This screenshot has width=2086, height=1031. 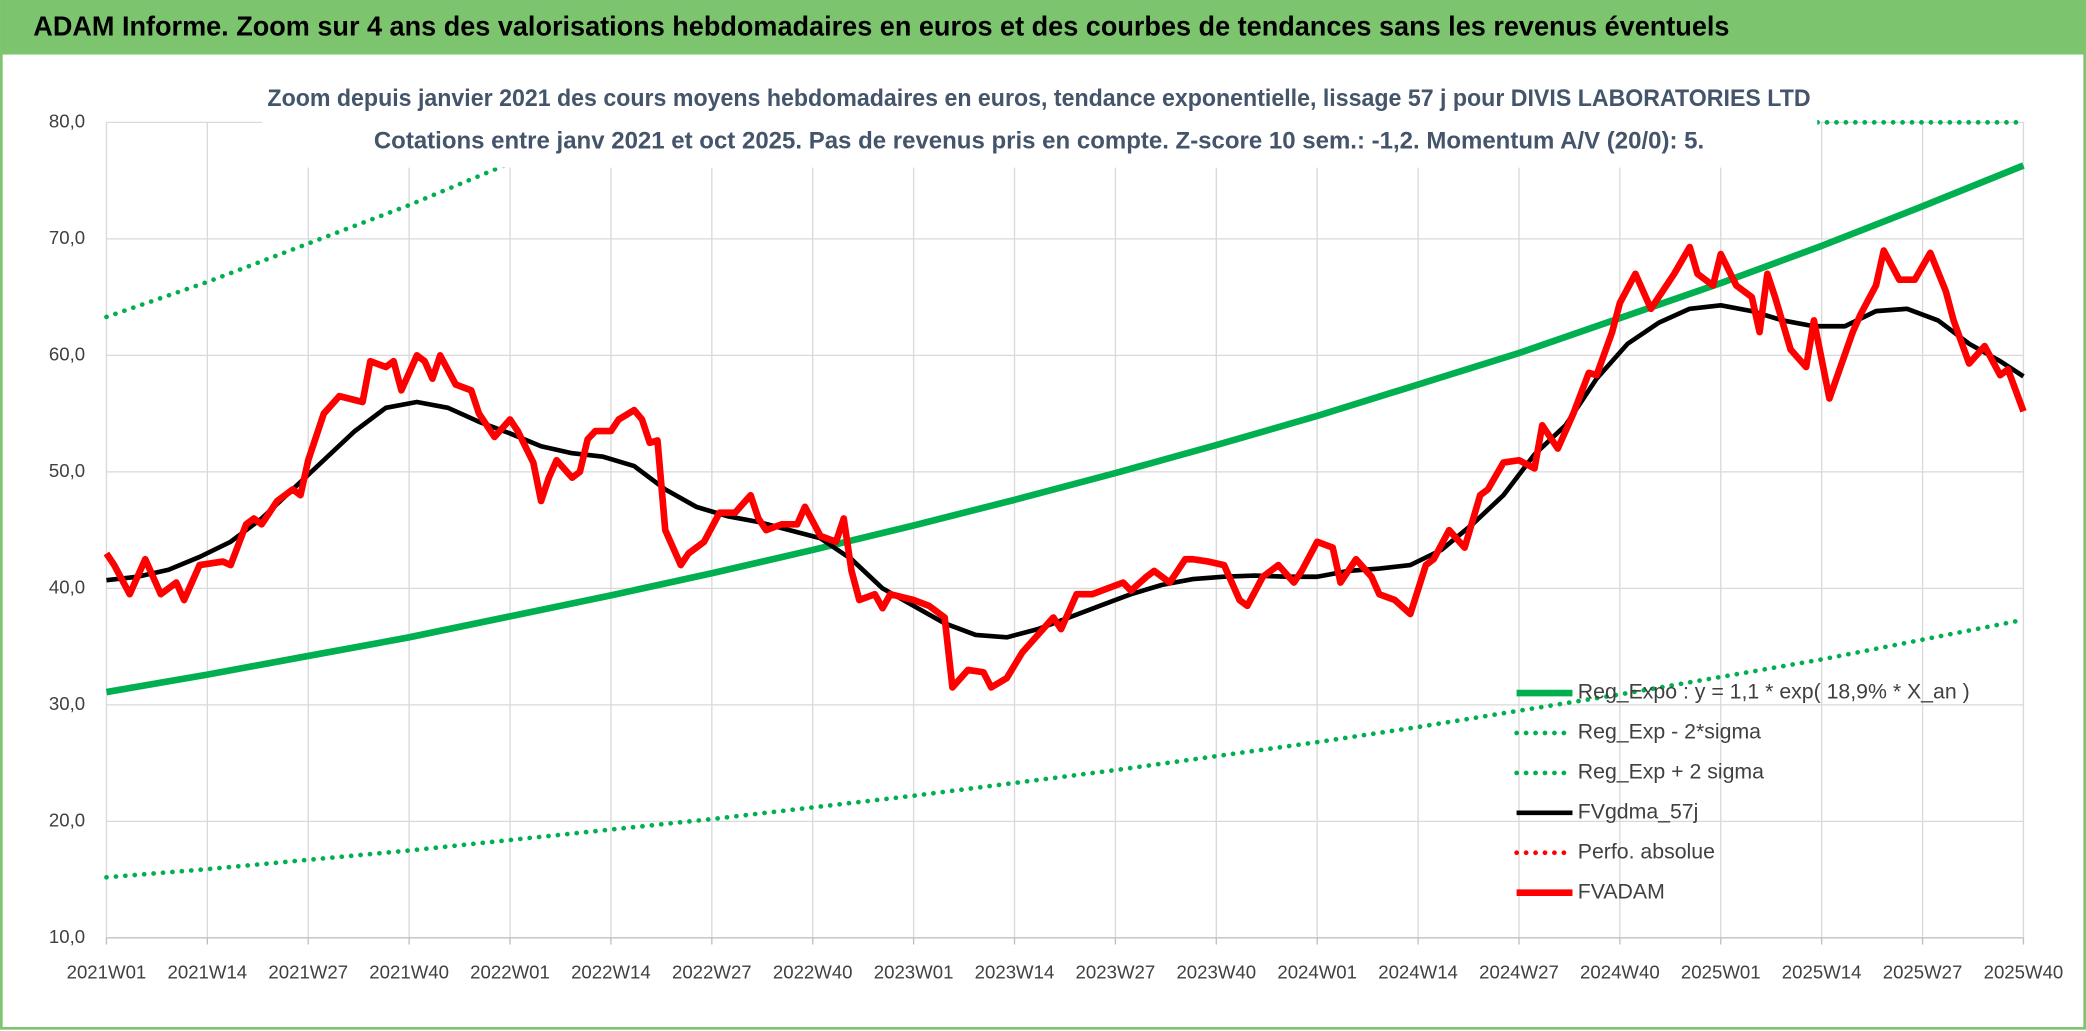 What do you see at coordinates (813, 972) in the screenshot?
I see `x-tick-label: 2022W40` at bounding box center [813, 972].